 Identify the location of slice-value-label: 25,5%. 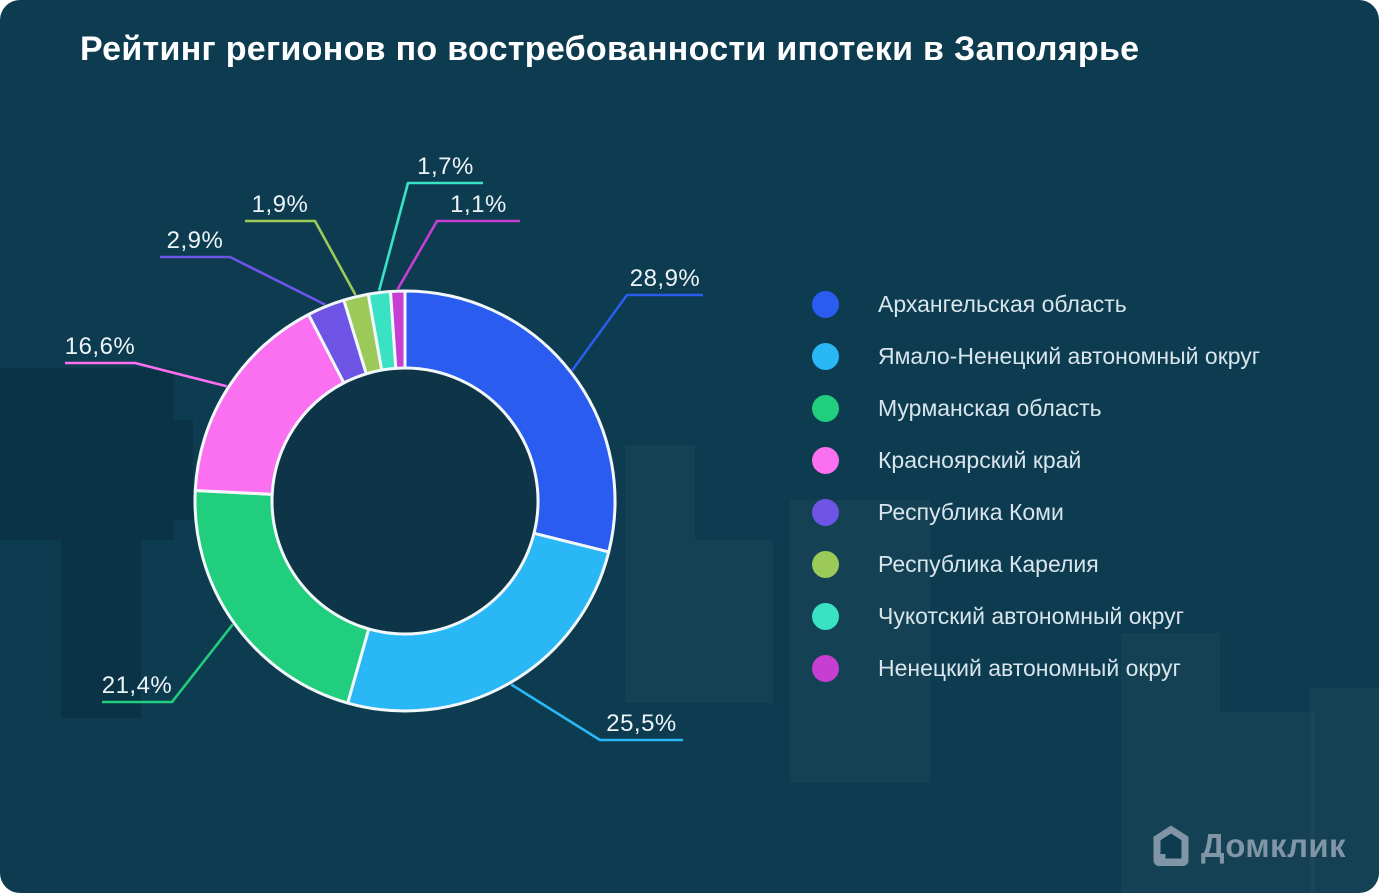
(641, 723).